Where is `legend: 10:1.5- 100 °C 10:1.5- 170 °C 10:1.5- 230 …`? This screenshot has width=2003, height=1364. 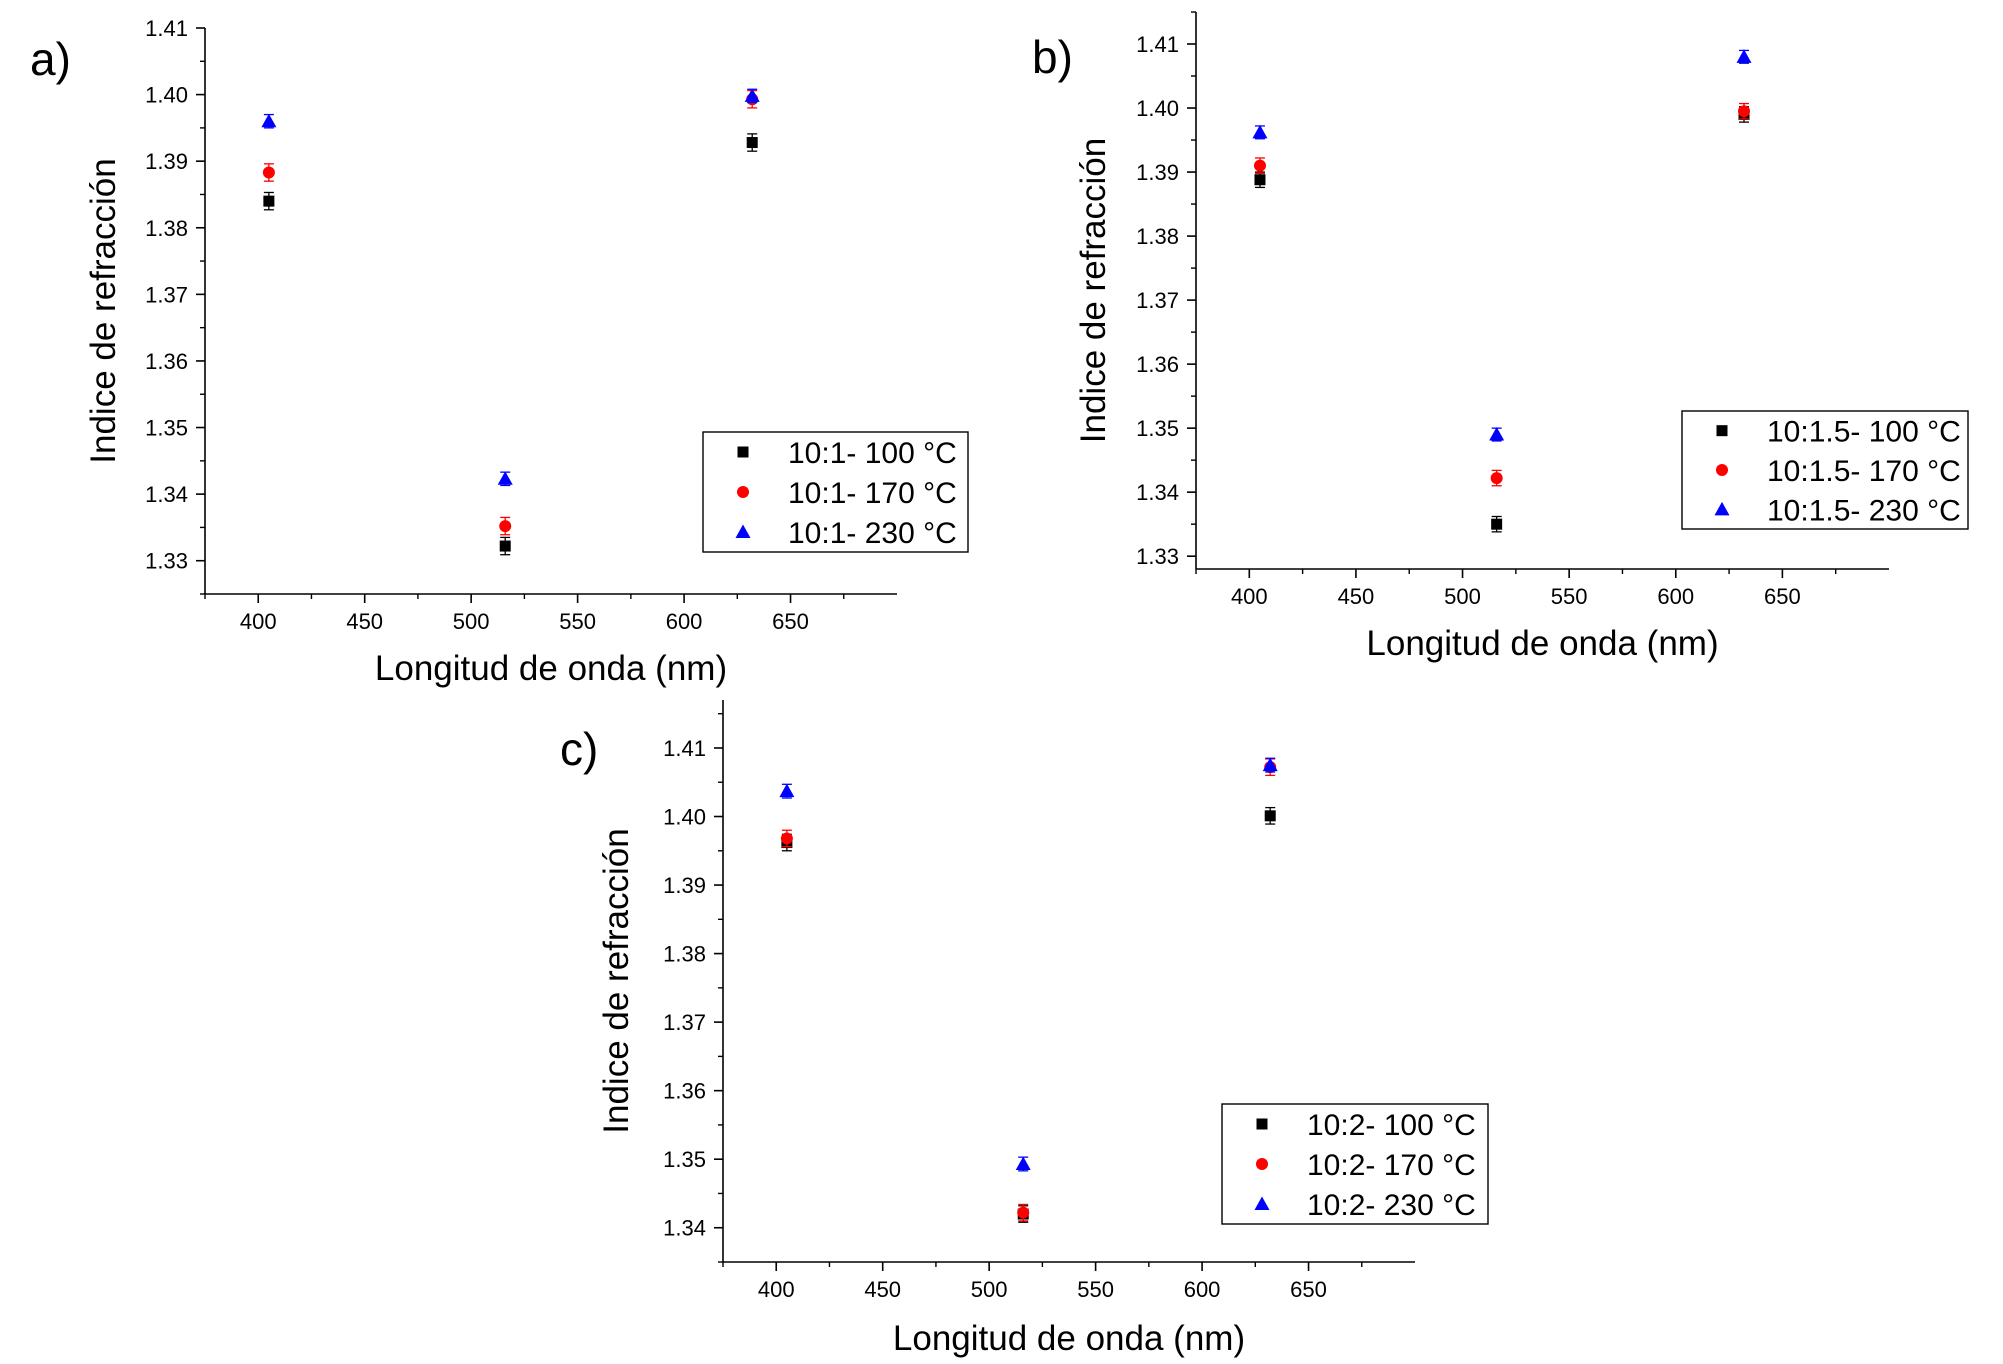
legend: 10:1.5- 100 °C 10:1.5- 170 °C 10:1.5- 230 … is located at coordinates (1825, 470).